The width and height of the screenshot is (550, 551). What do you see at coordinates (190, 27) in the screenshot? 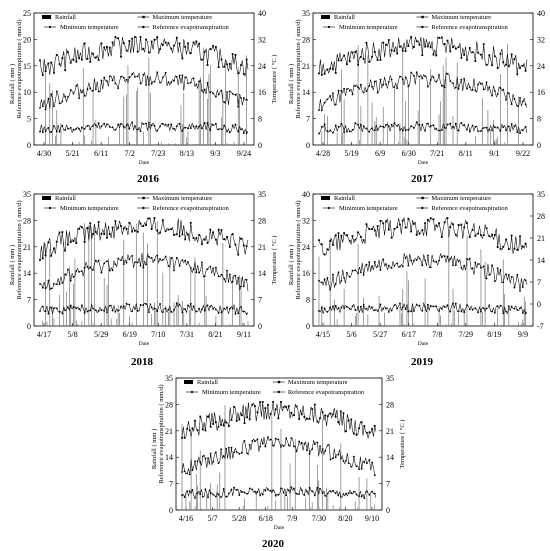
I see `legend-et-label: Reference evapotranspiration` at bounding box center [190, 27].